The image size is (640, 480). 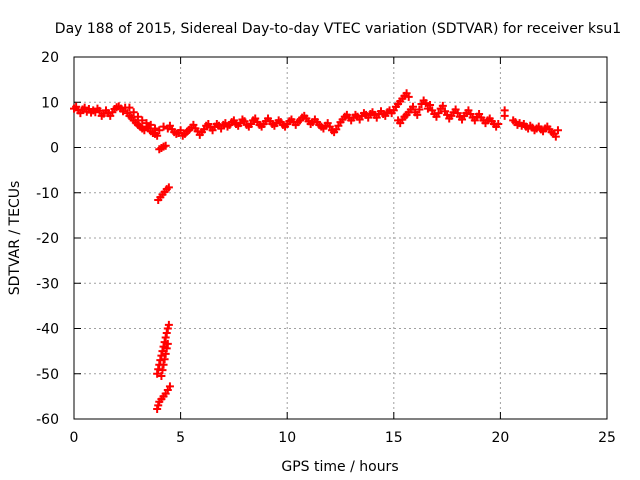 What do you see at coordinates (343, 438) in the screenshot?
I see `x-tick-labels: 0 5 10 15 20 25` at bounding box center [343, 438].